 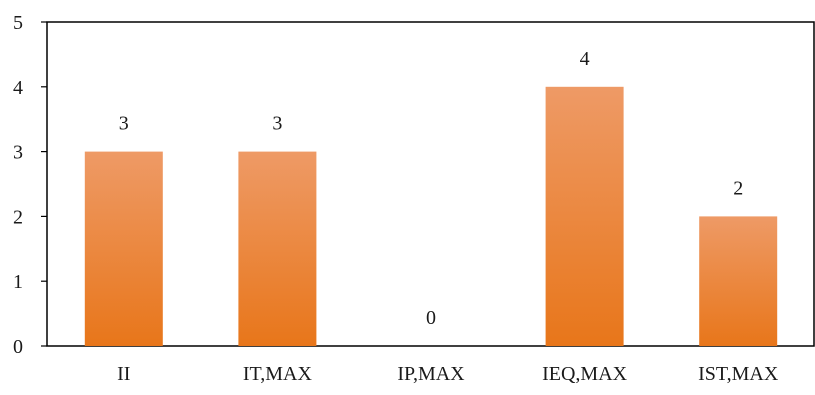 What do you see at coordinates (123, 374) in the screenshot?
I see `x-tick-label: II` at bounding box center [123, 374].